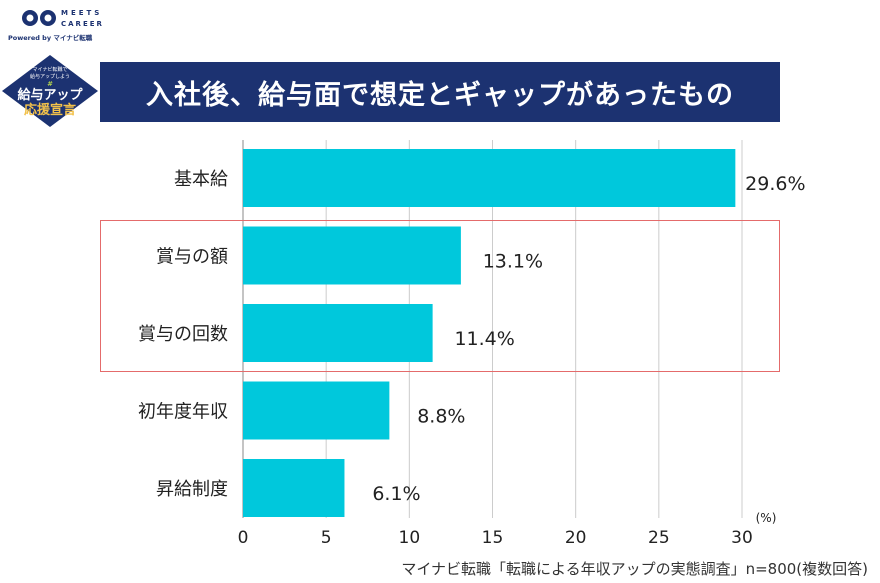 The height and width of the screenshot is (583, 880). What do you see at coordinates (192, 489) in the screenshot?
I see `category-label: 昇給制度` at bounding box center [192, 489].